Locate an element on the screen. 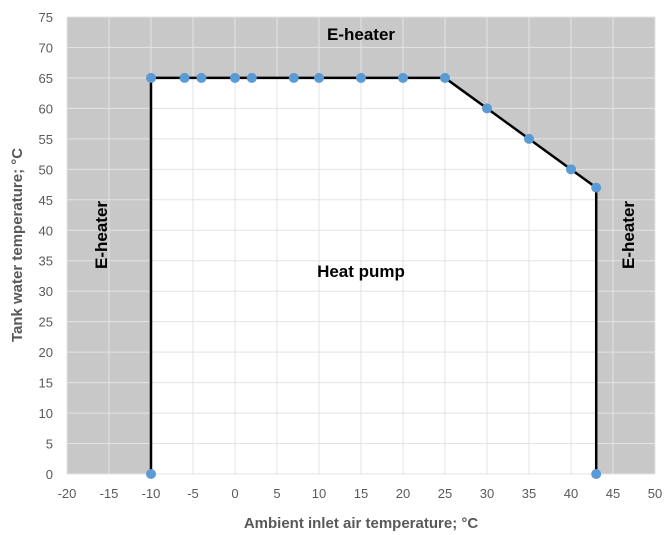  x-tick-label: 15 is located at coordinates (361, 493).